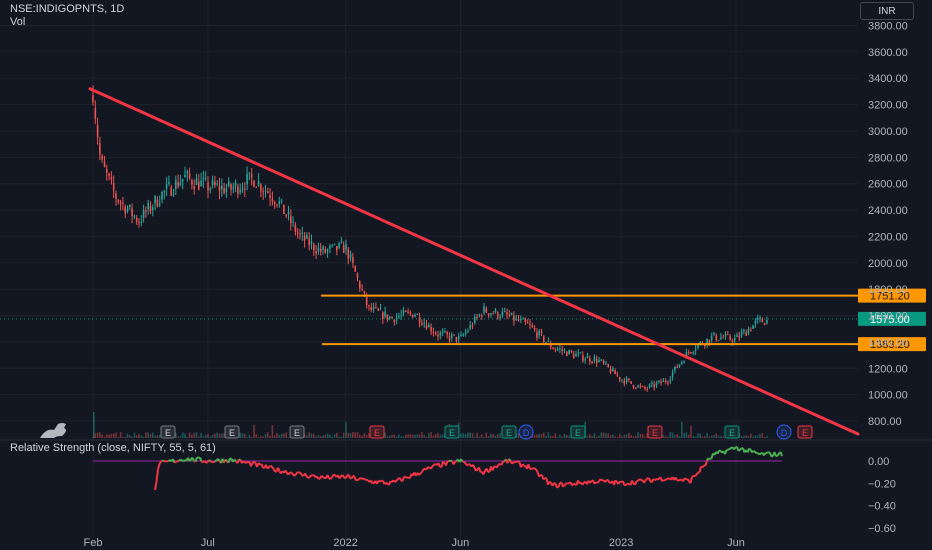  What do you see at coordinates (53, 430) in the screenshot?
I see `logo-dino-shape` at bounding box center [53, 430].